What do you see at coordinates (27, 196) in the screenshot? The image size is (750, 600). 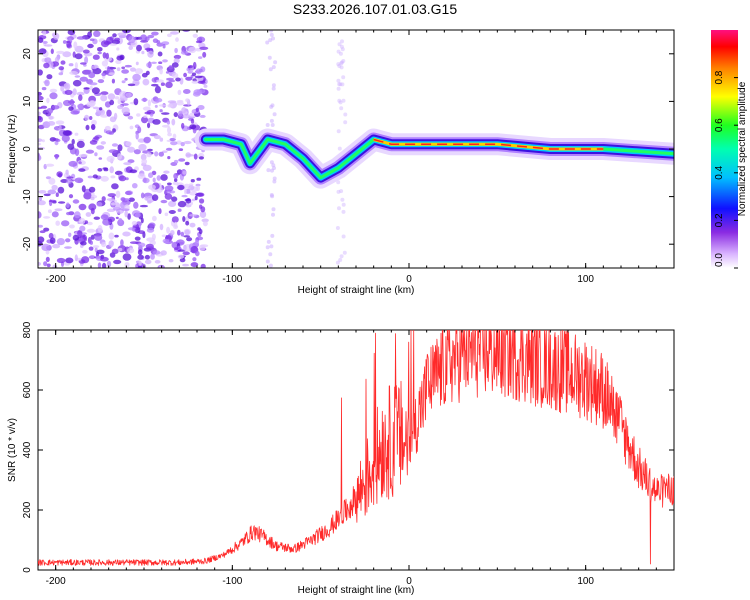 I see `y-tick-label: -10` at bounding box center [27, 196].